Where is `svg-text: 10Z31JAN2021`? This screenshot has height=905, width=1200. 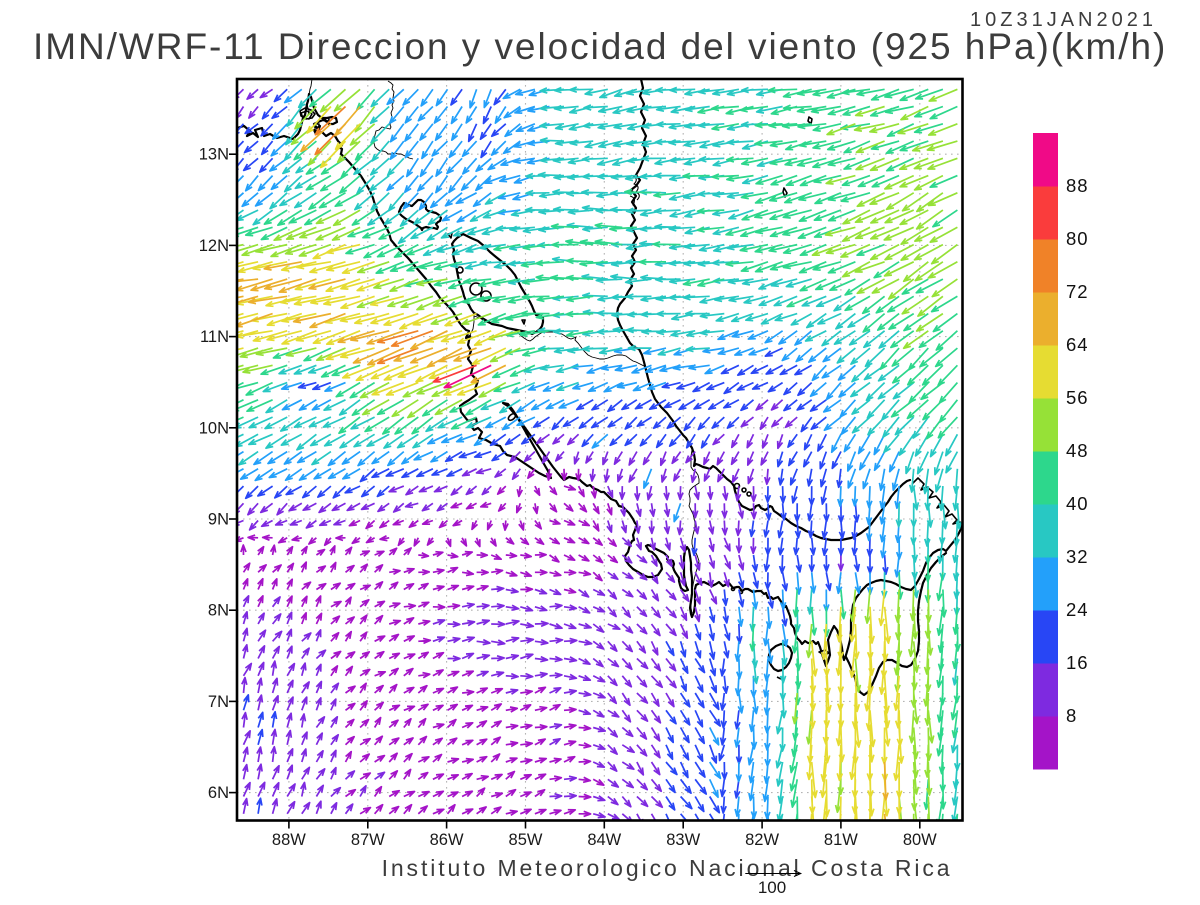 svg-text: 10Z31JAN2021 is located at coordinates (1063, 20).